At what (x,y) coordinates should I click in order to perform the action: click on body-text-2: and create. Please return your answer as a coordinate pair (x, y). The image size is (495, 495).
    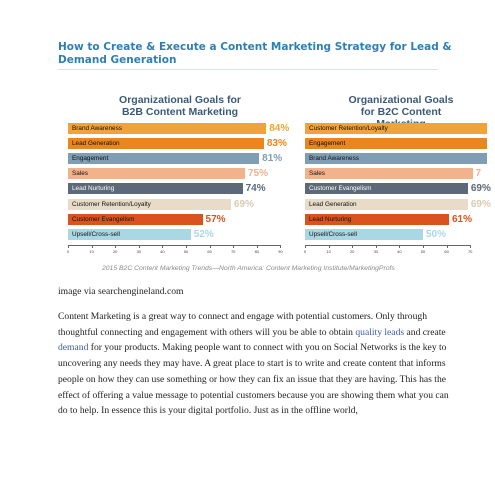
    Looking at the image, I should click on (425, 332).